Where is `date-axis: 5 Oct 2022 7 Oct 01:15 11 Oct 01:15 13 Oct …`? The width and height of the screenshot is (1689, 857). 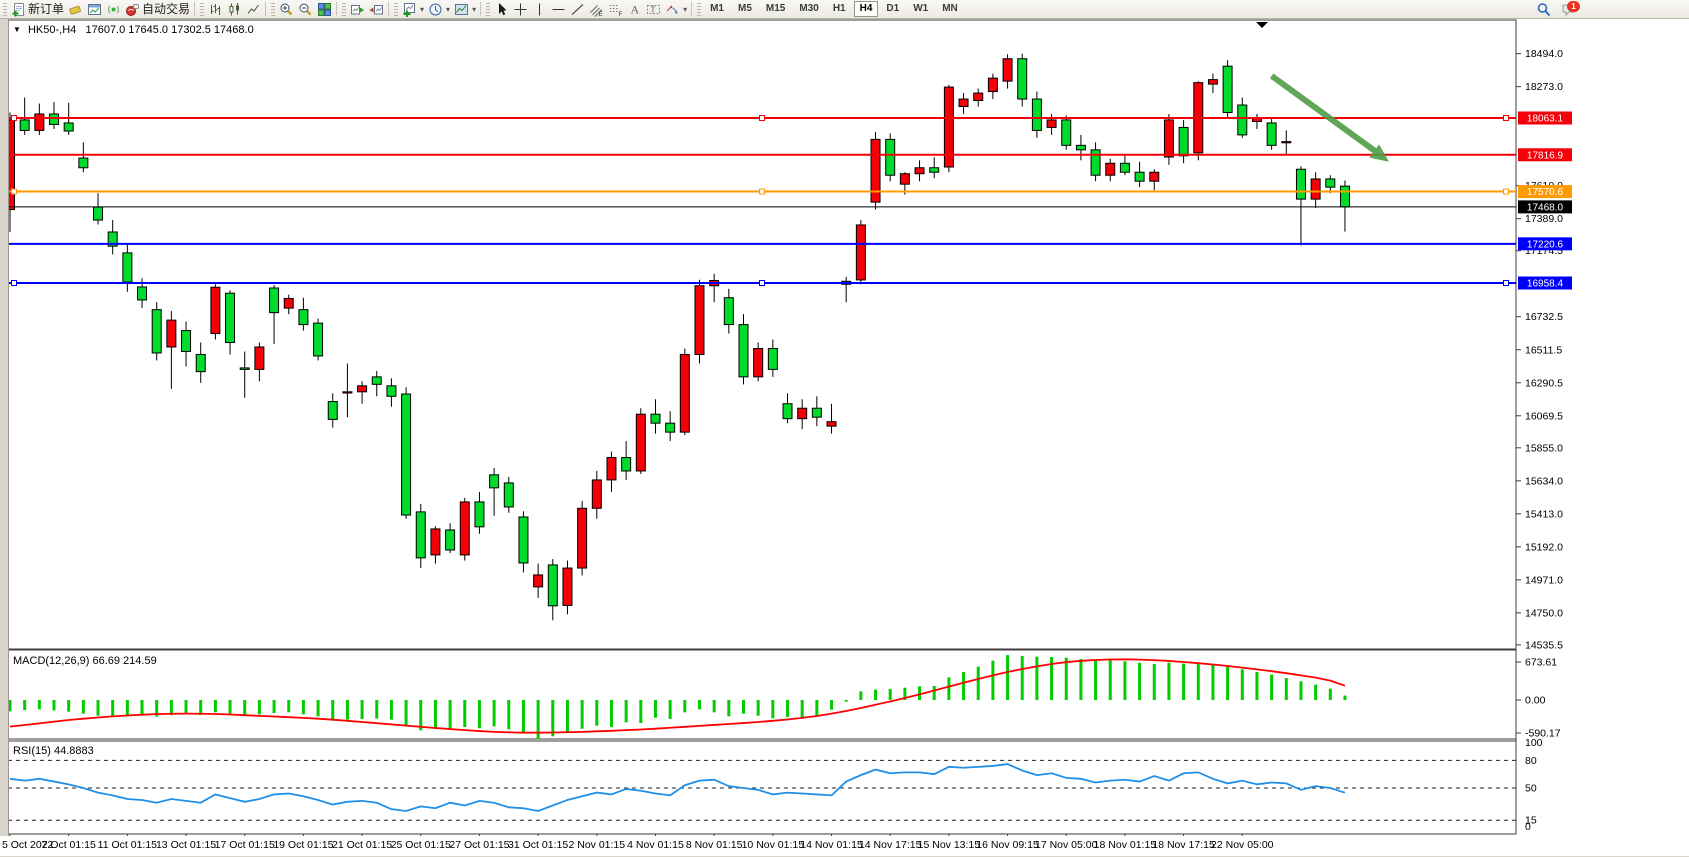
date-axis: 5 Oct 2022 7 Oct 01:15 11 Oct 01:15 13 Oct … is located at coordinates (844, 846).